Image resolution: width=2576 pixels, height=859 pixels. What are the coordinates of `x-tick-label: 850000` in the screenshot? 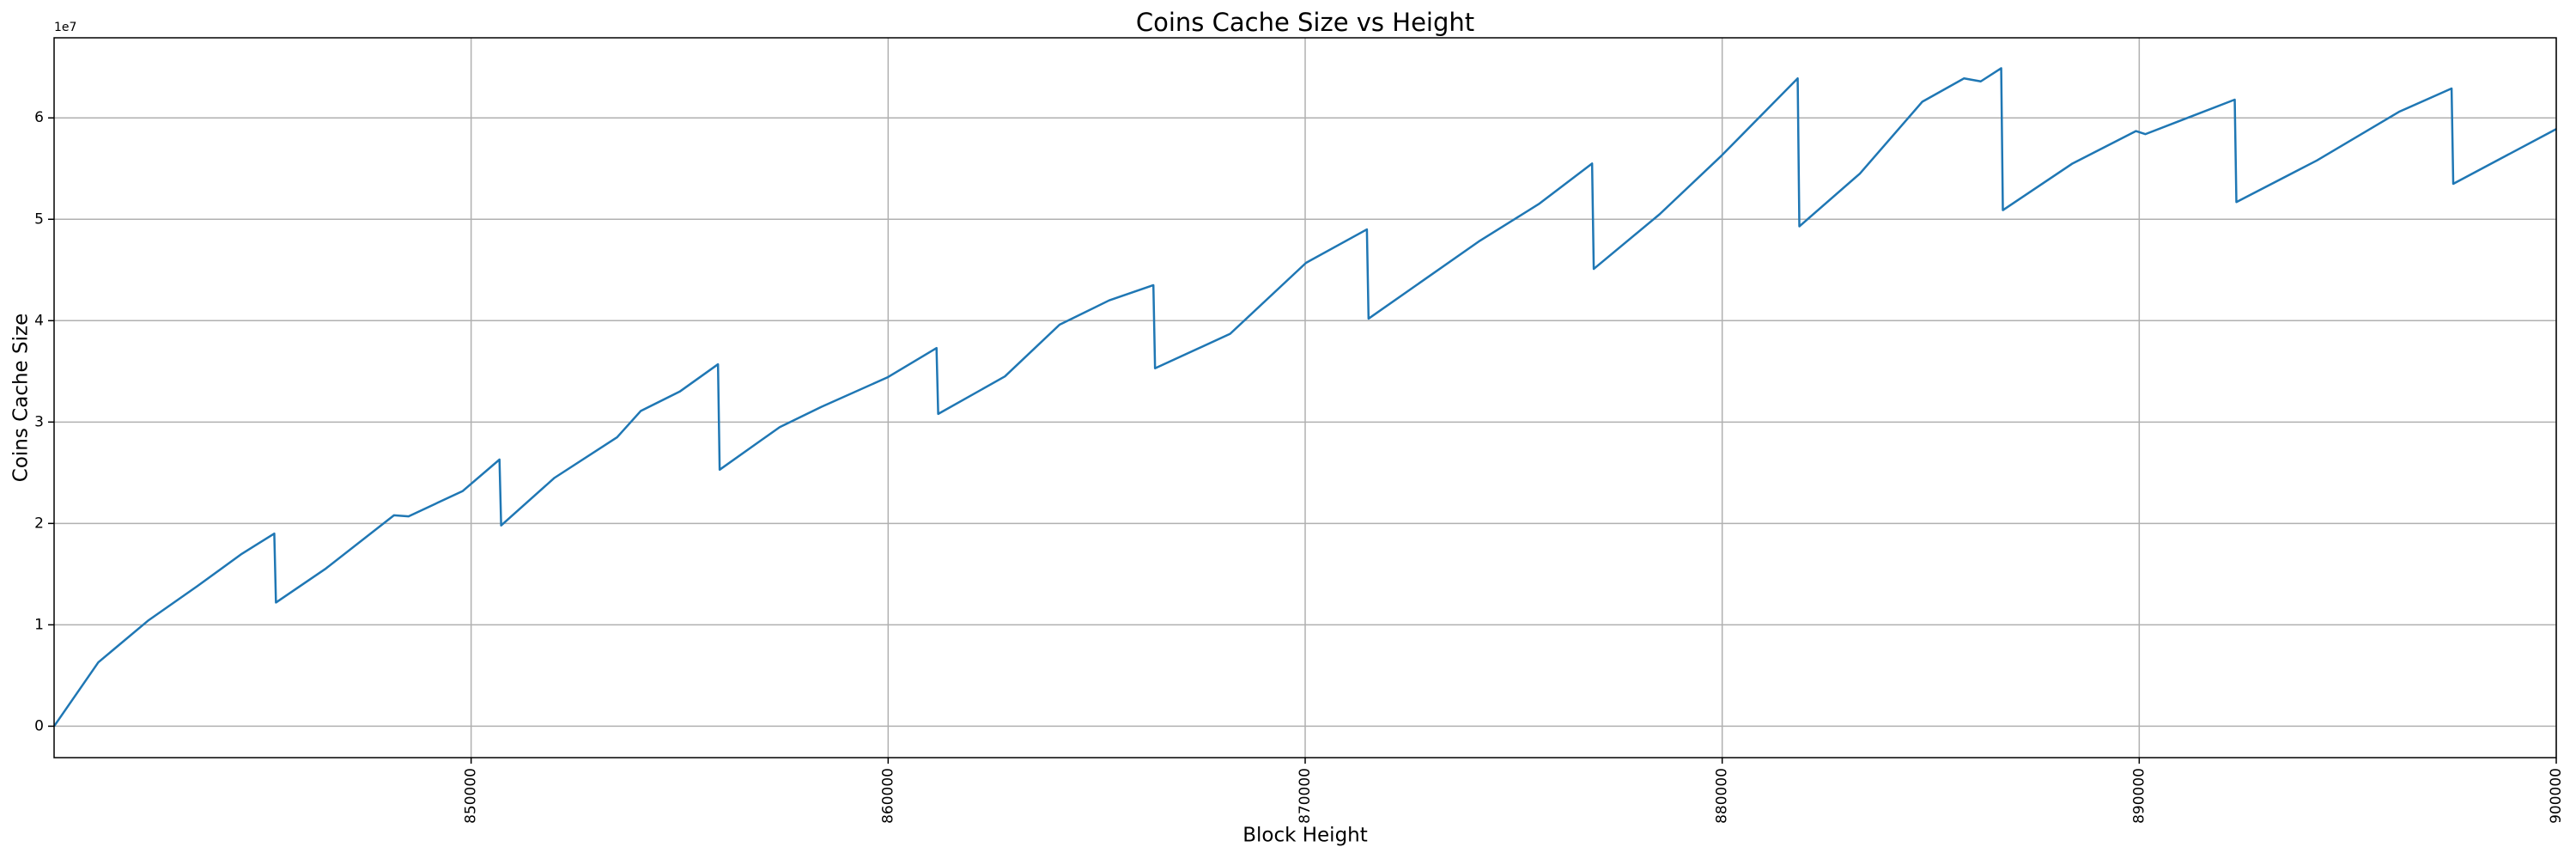 It's located at (472, 796).